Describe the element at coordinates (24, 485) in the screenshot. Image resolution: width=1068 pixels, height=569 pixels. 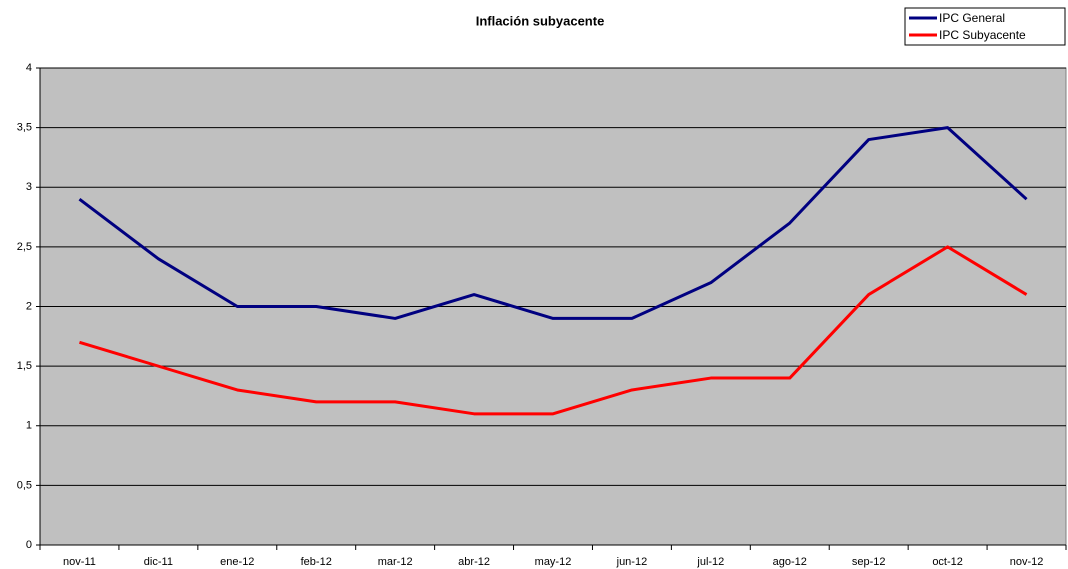
I see `y-tick-label: 0,5` at that location.